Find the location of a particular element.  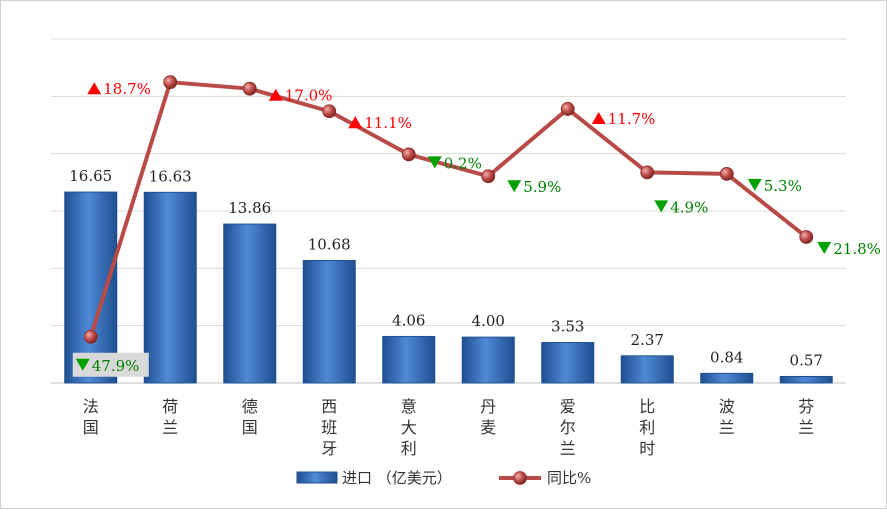

line-data-label: 5.9% is located at coordinates (534, 187).